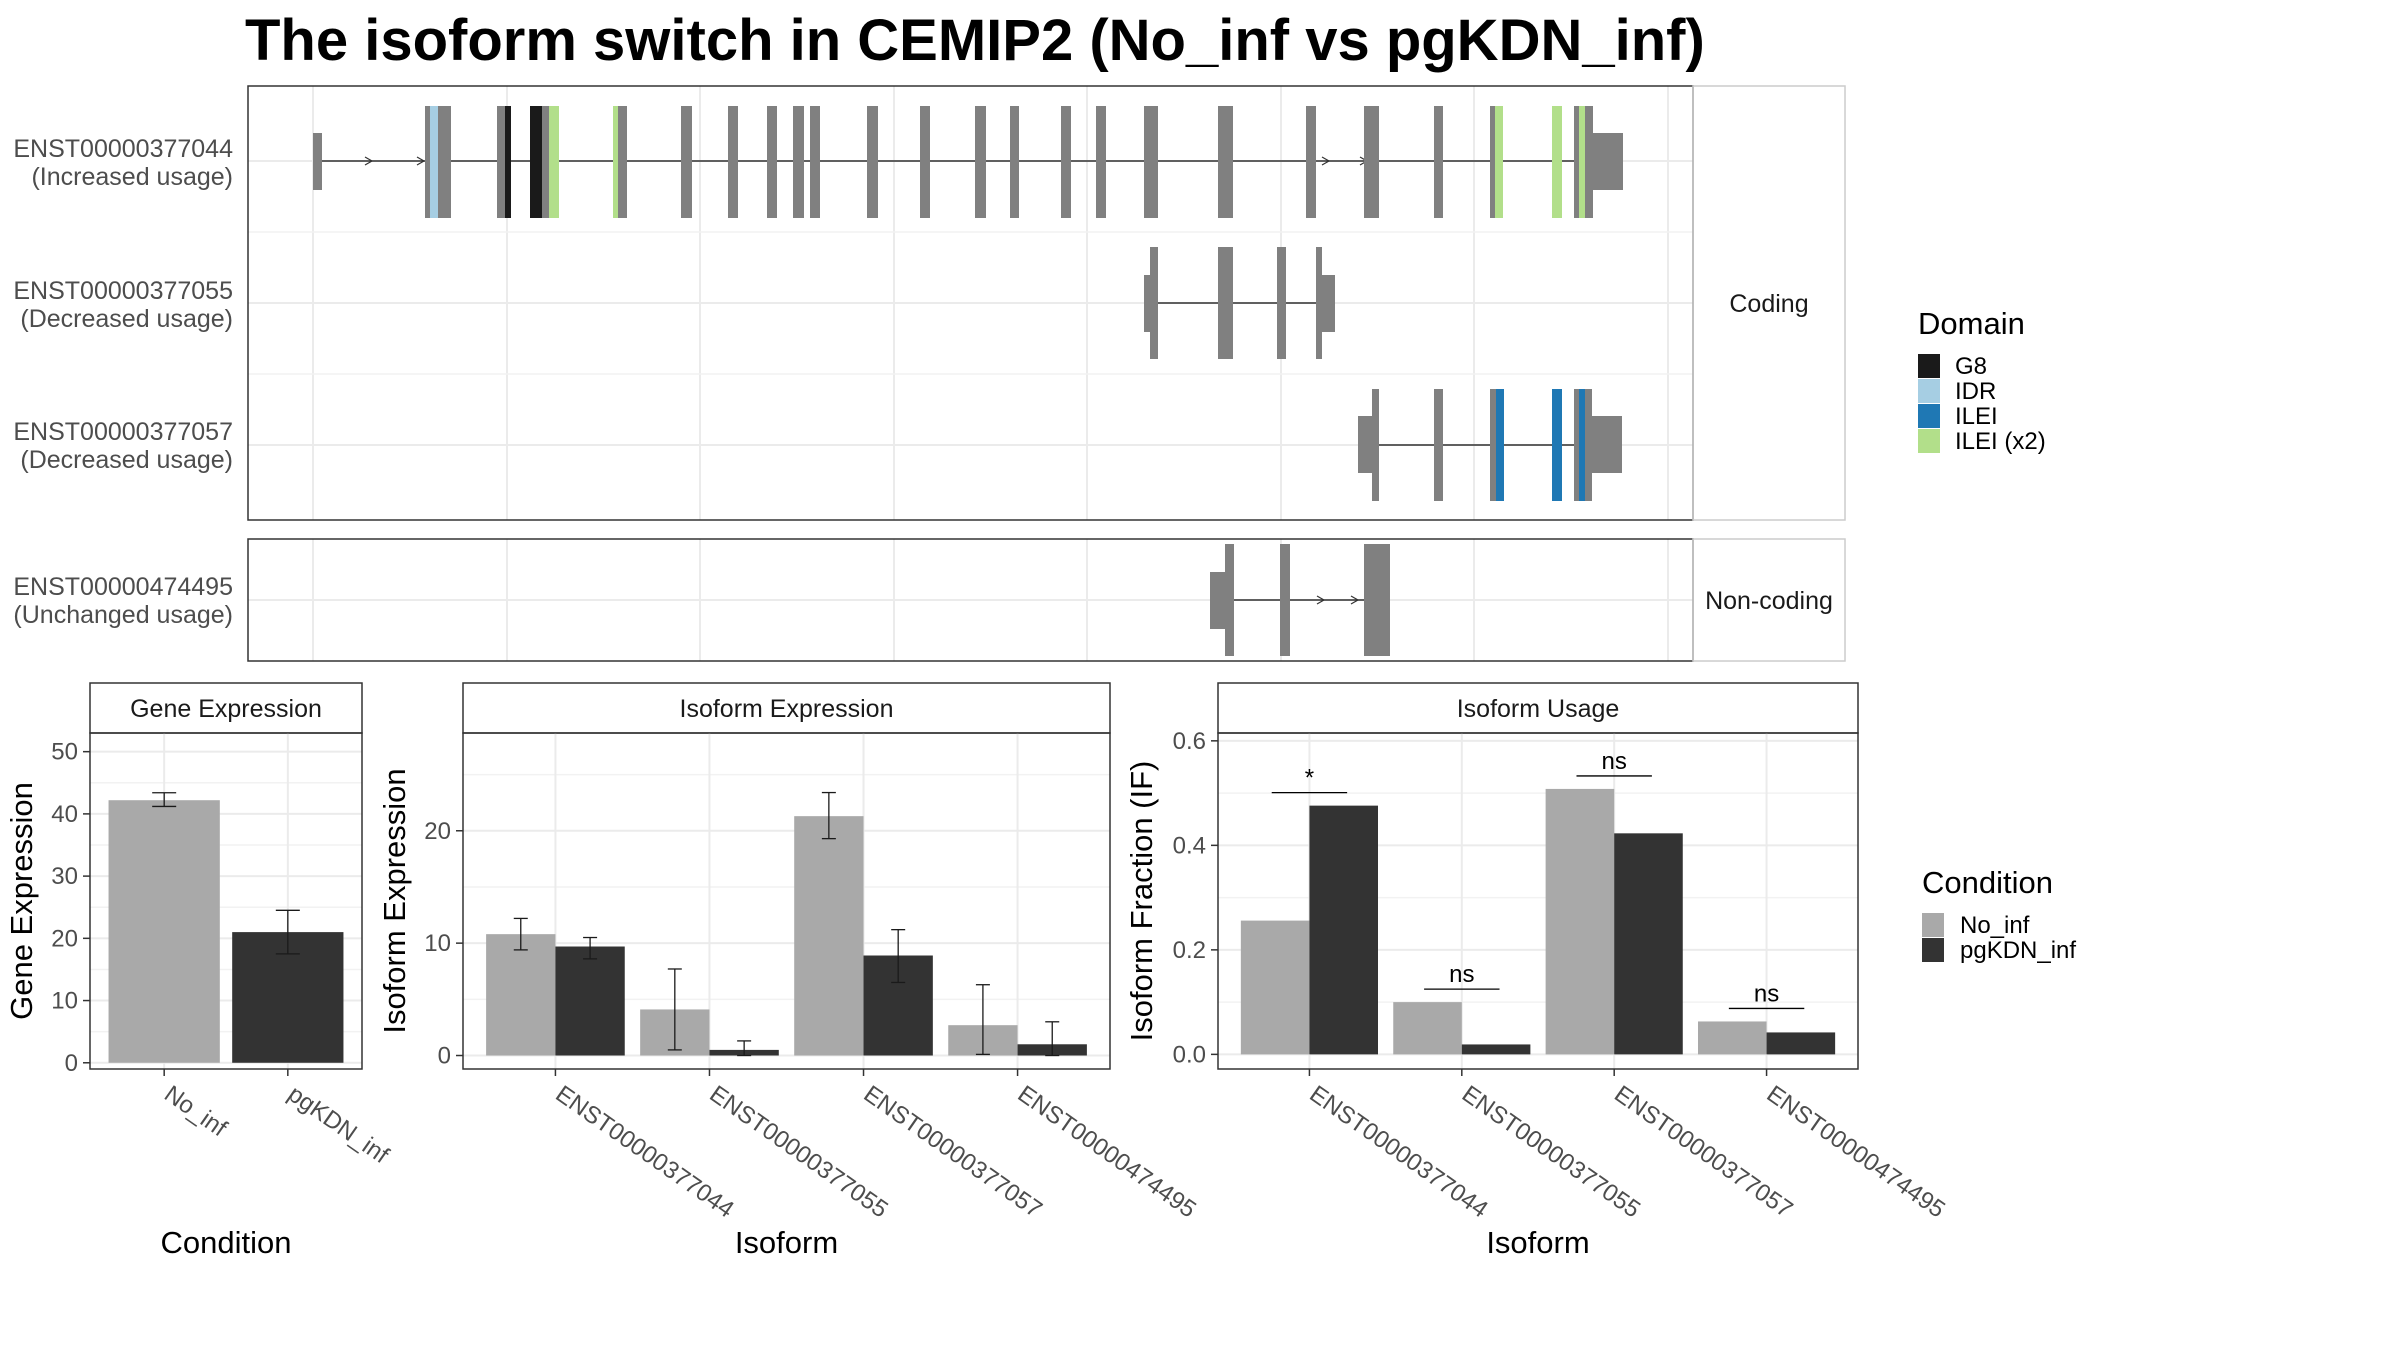 The height and width of the screenshot is (1350, 2400). Describe the element at coordinates (1933, 925) in the screenshot. I see `legend-swatch-no-inf` at that location.